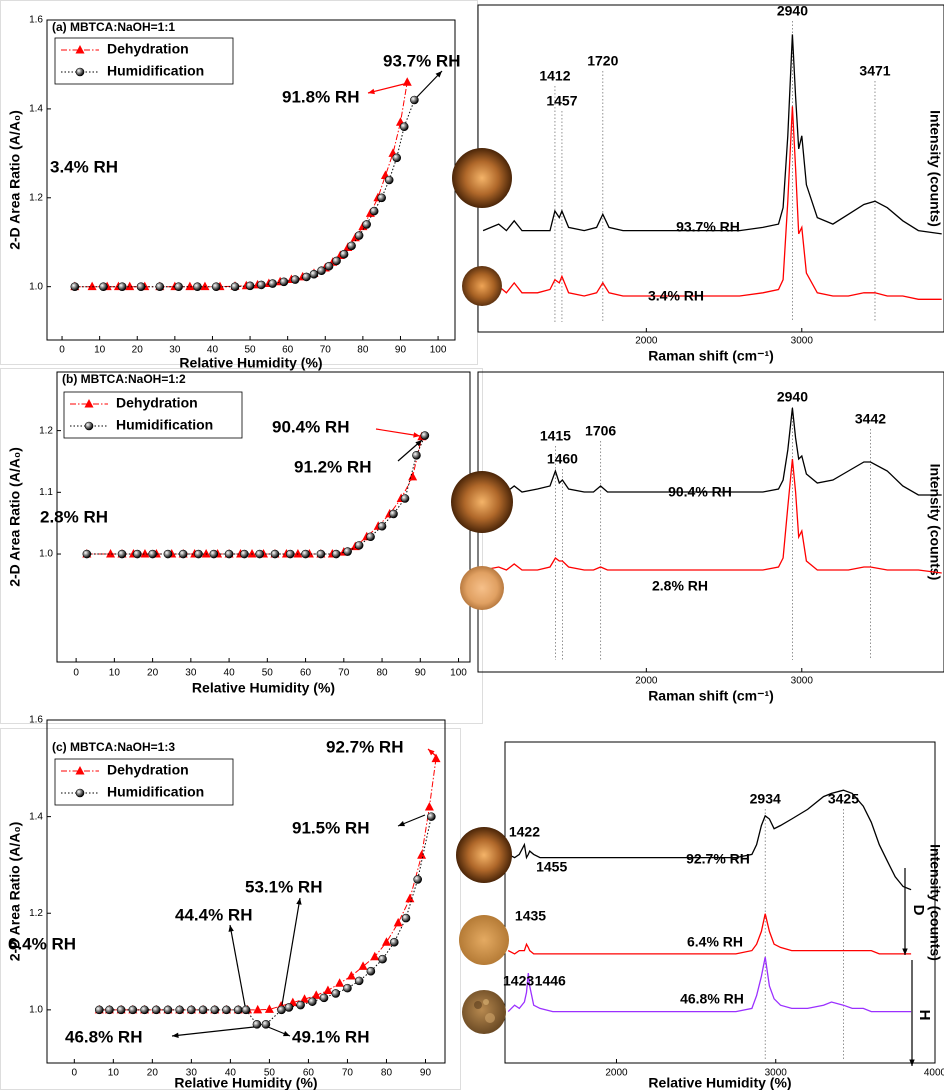 This screenshot has height=1090, width=944. I want to click on peak-label: 3442, so click(870, 419).